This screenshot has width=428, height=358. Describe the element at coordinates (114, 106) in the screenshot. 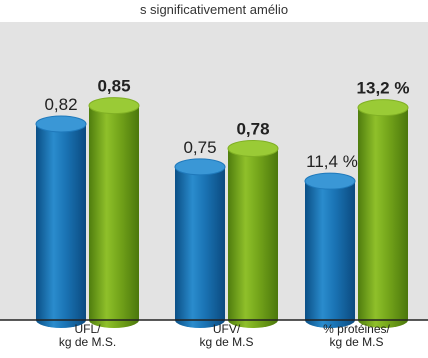

I see `green-bar-1-top` at that location.